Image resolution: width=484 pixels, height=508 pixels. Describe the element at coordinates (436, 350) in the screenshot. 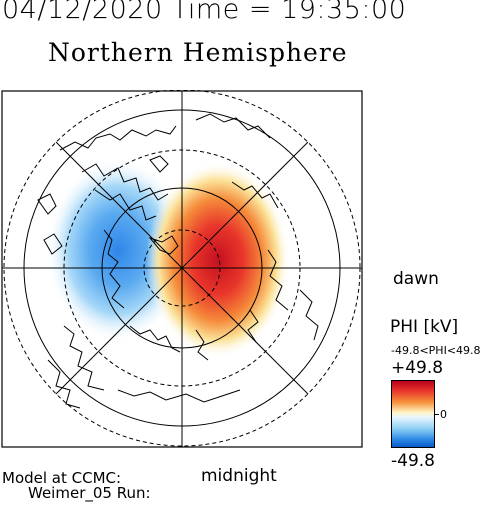

I see `colorbar-range-label: -49.8<PHI<49.8` at that location.